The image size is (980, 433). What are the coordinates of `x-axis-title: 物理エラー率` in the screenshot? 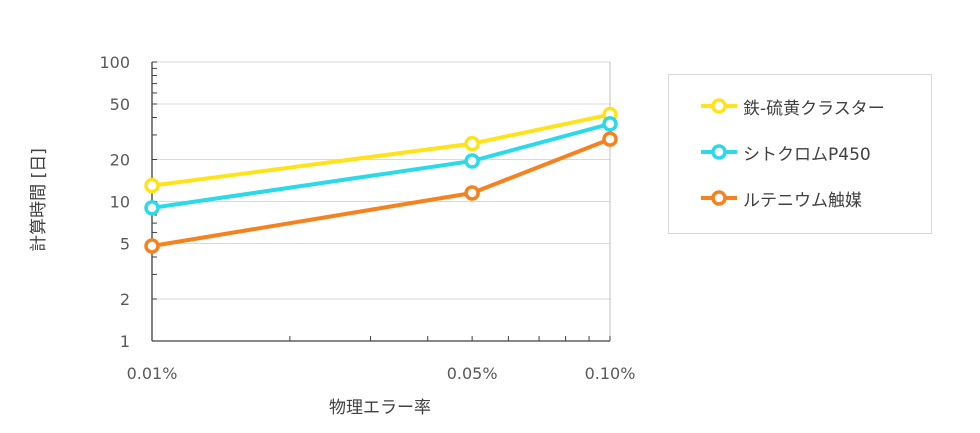 It's located at (380, 408).